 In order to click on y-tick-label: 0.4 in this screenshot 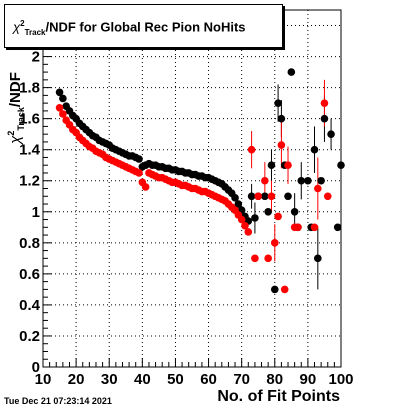, I will do `click(30, 305)`.